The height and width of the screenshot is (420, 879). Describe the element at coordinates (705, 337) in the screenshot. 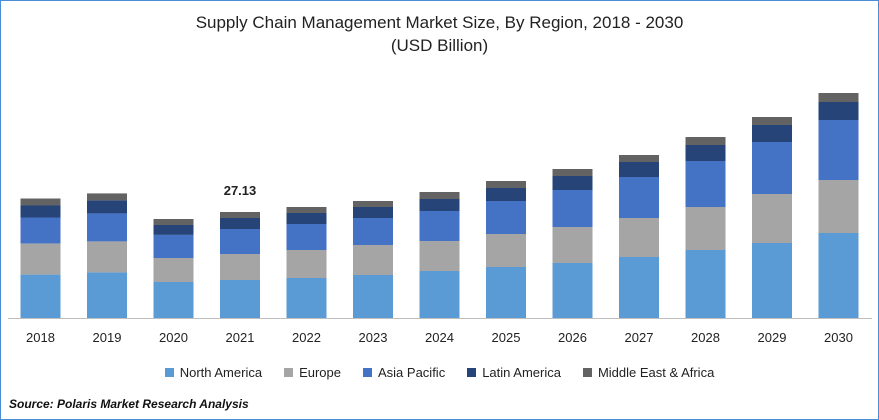

I see `x-tick-label-2028: 2028` at that location.